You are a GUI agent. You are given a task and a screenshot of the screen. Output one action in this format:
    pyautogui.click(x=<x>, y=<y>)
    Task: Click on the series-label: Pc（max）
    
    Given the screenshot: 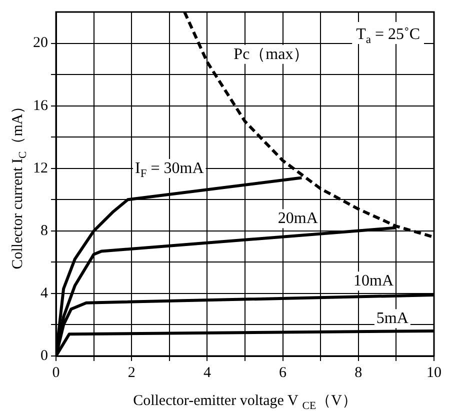 What is the action you would take?
    pyautogui.click(x=272, y=54)
    